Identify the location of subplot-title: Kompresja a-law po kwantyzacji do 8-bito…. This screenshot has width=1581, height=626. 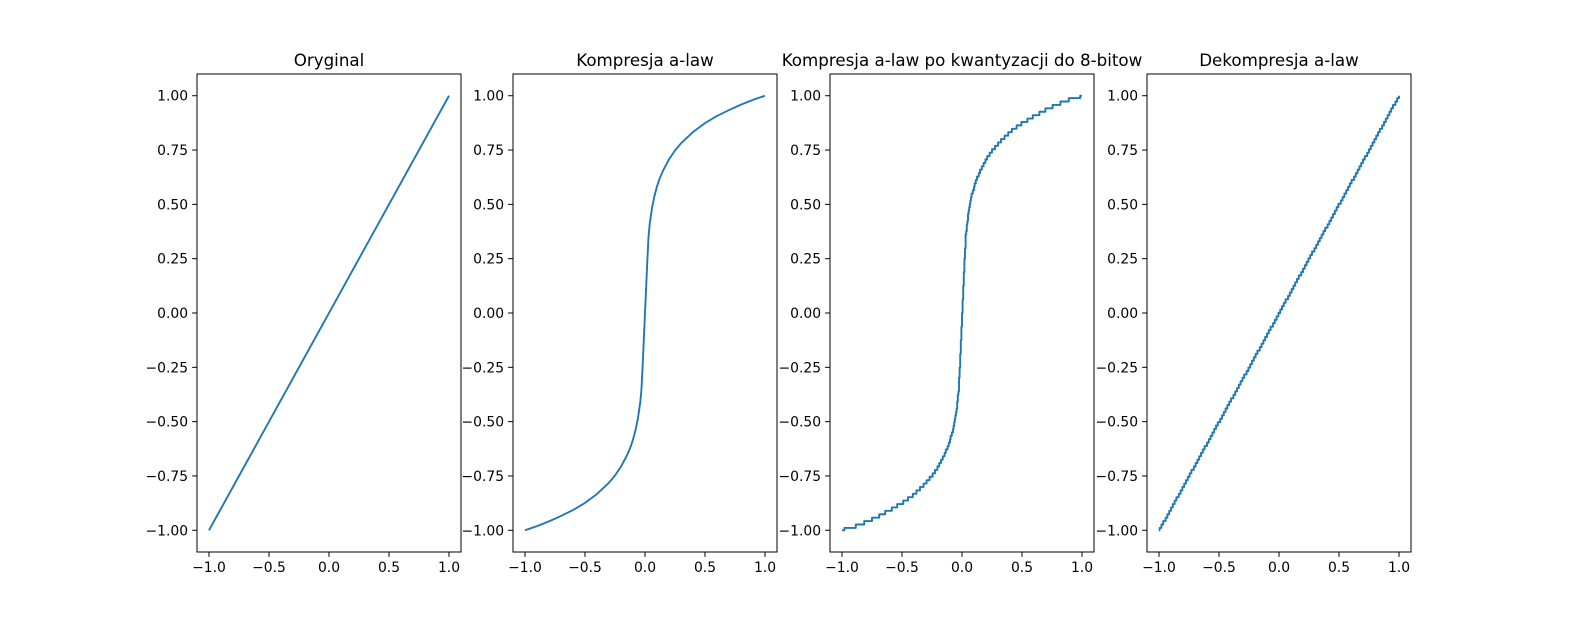
(962, 60).